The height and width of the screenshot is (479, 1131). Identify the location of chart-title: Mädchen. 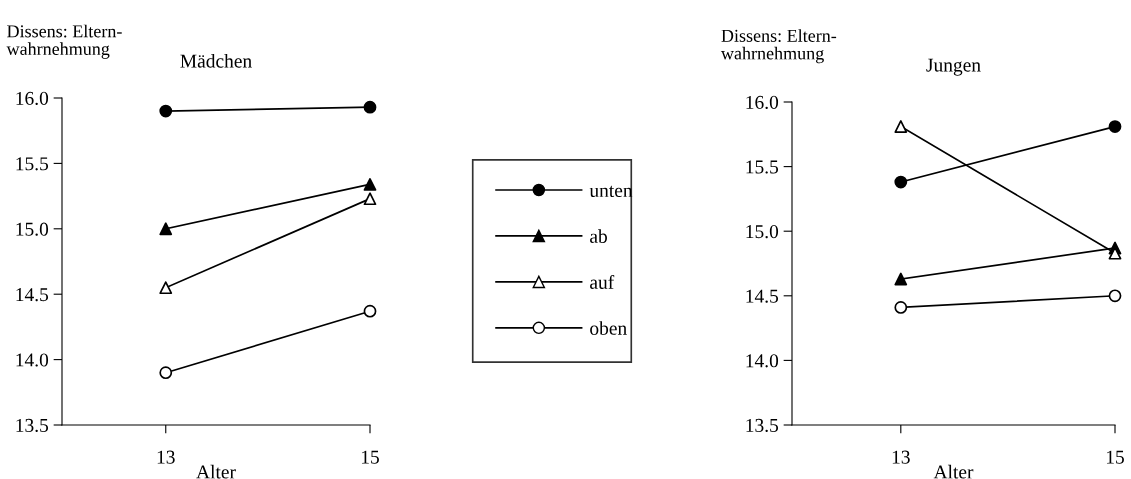
(216, 60).